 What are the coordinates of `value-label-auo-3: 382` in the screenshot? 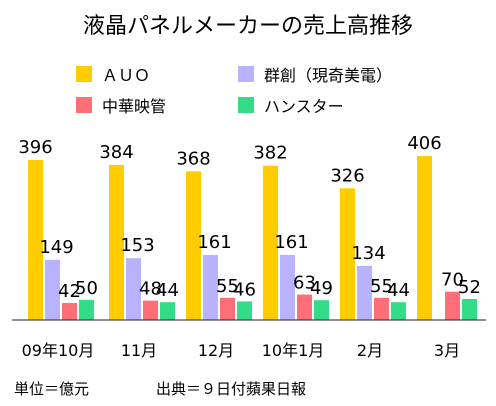 It's located at (270, 153).